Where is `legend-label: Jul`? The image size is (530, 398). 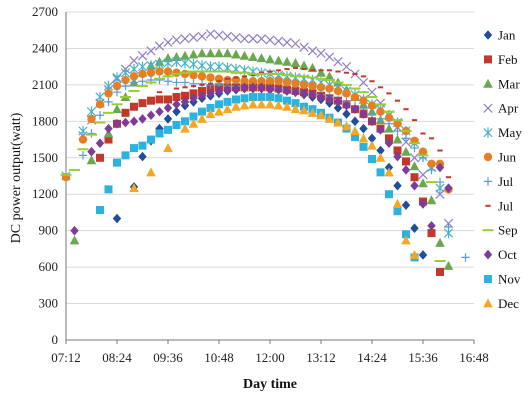 legend-label: Jul is located at coordinates (506, 205).